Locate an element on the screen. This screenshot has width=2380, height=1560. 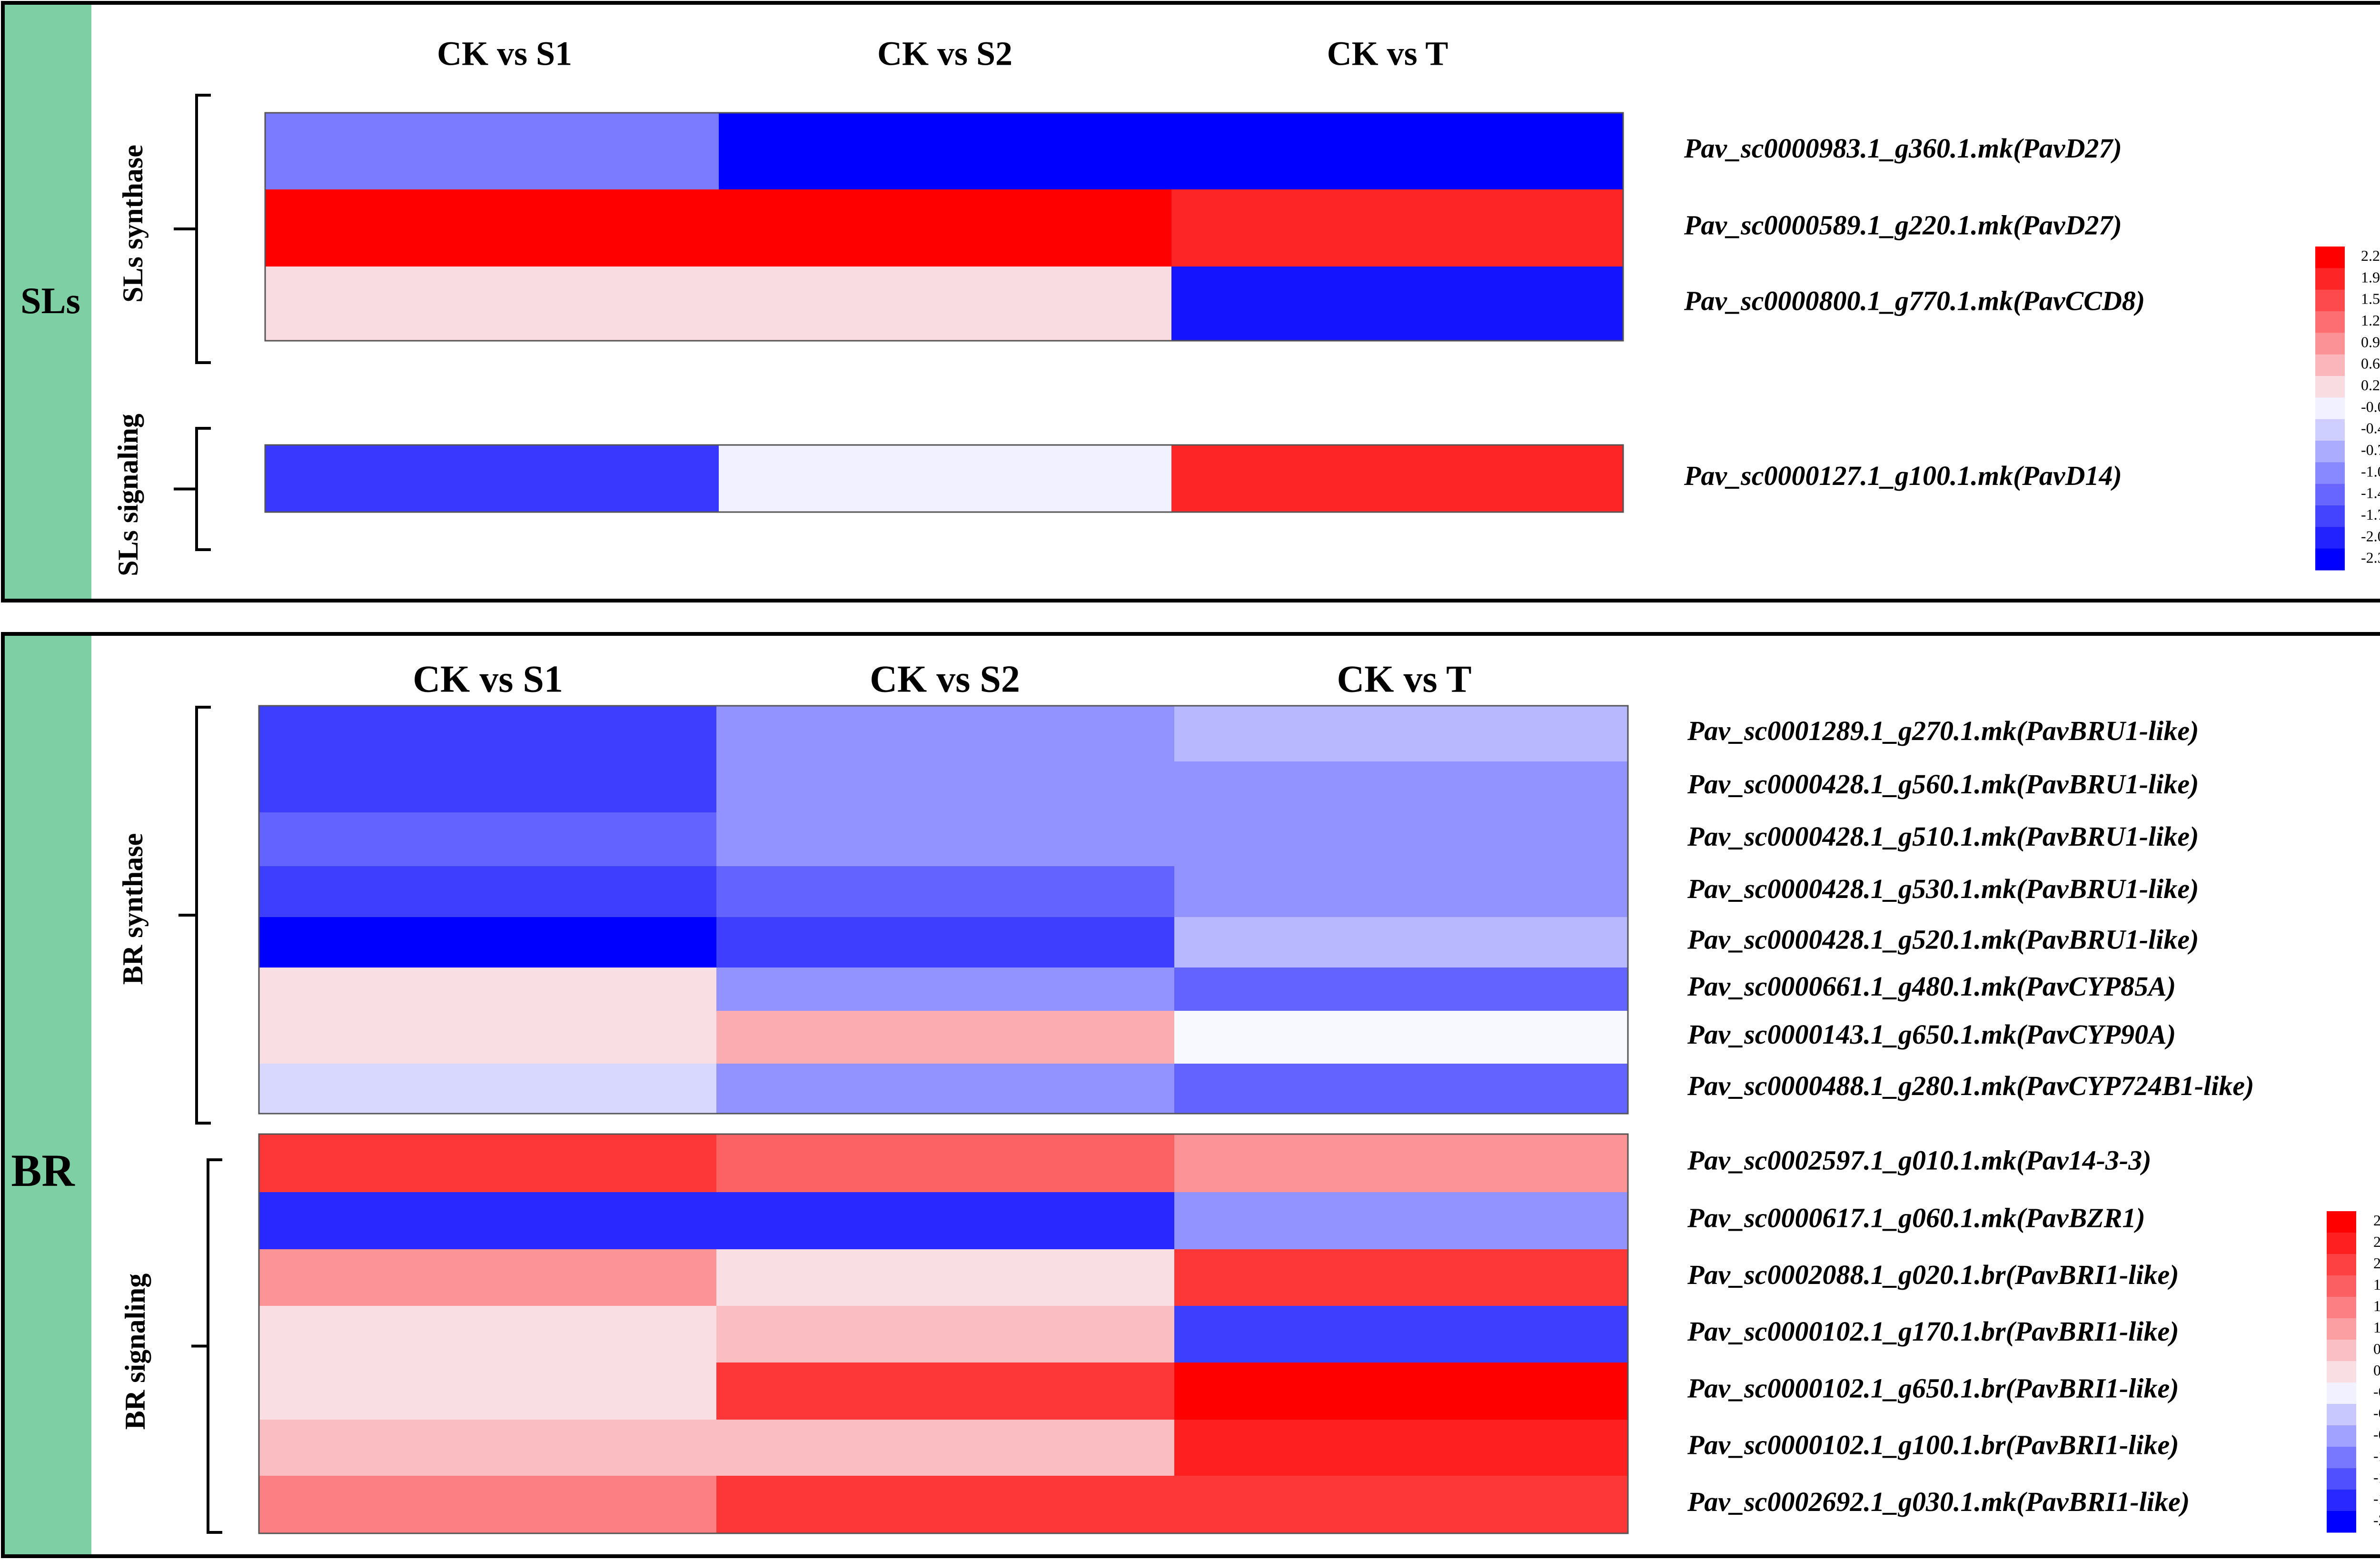
gene-label: Pav_sc0000102.1_g100.1.br(PavBRI1-like) is located at coordinates (1933, 1444).